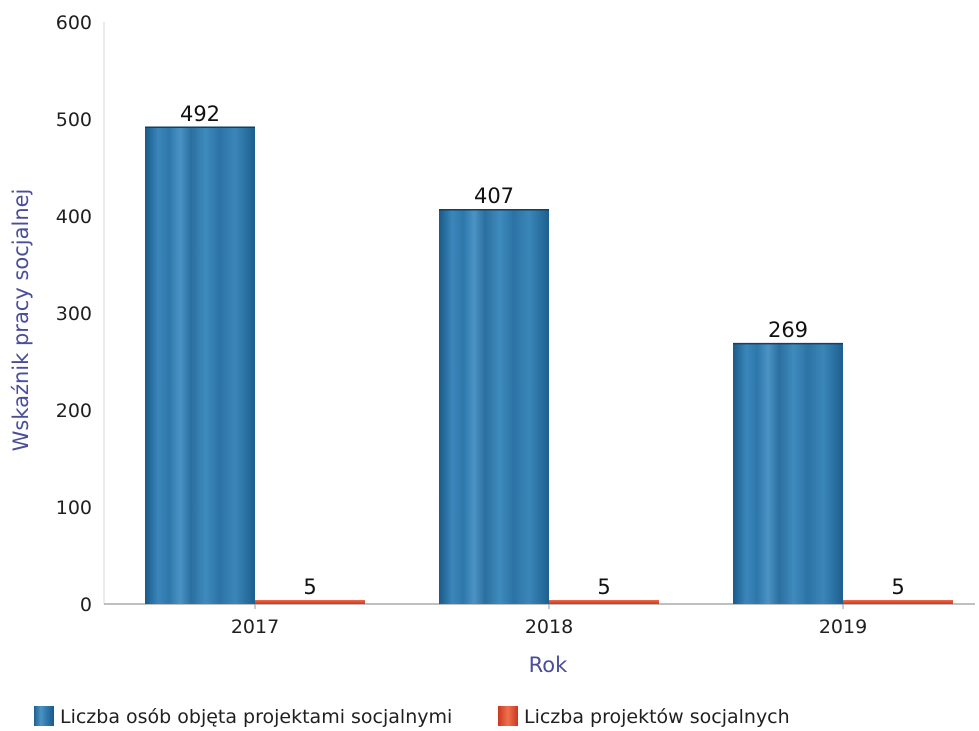 The width and height of the screenshot is (979, 731). What do you see at coordinates (788, 330) in the screenshot?
I see `data-label-persons: 269` at bounding box center [788, 330].